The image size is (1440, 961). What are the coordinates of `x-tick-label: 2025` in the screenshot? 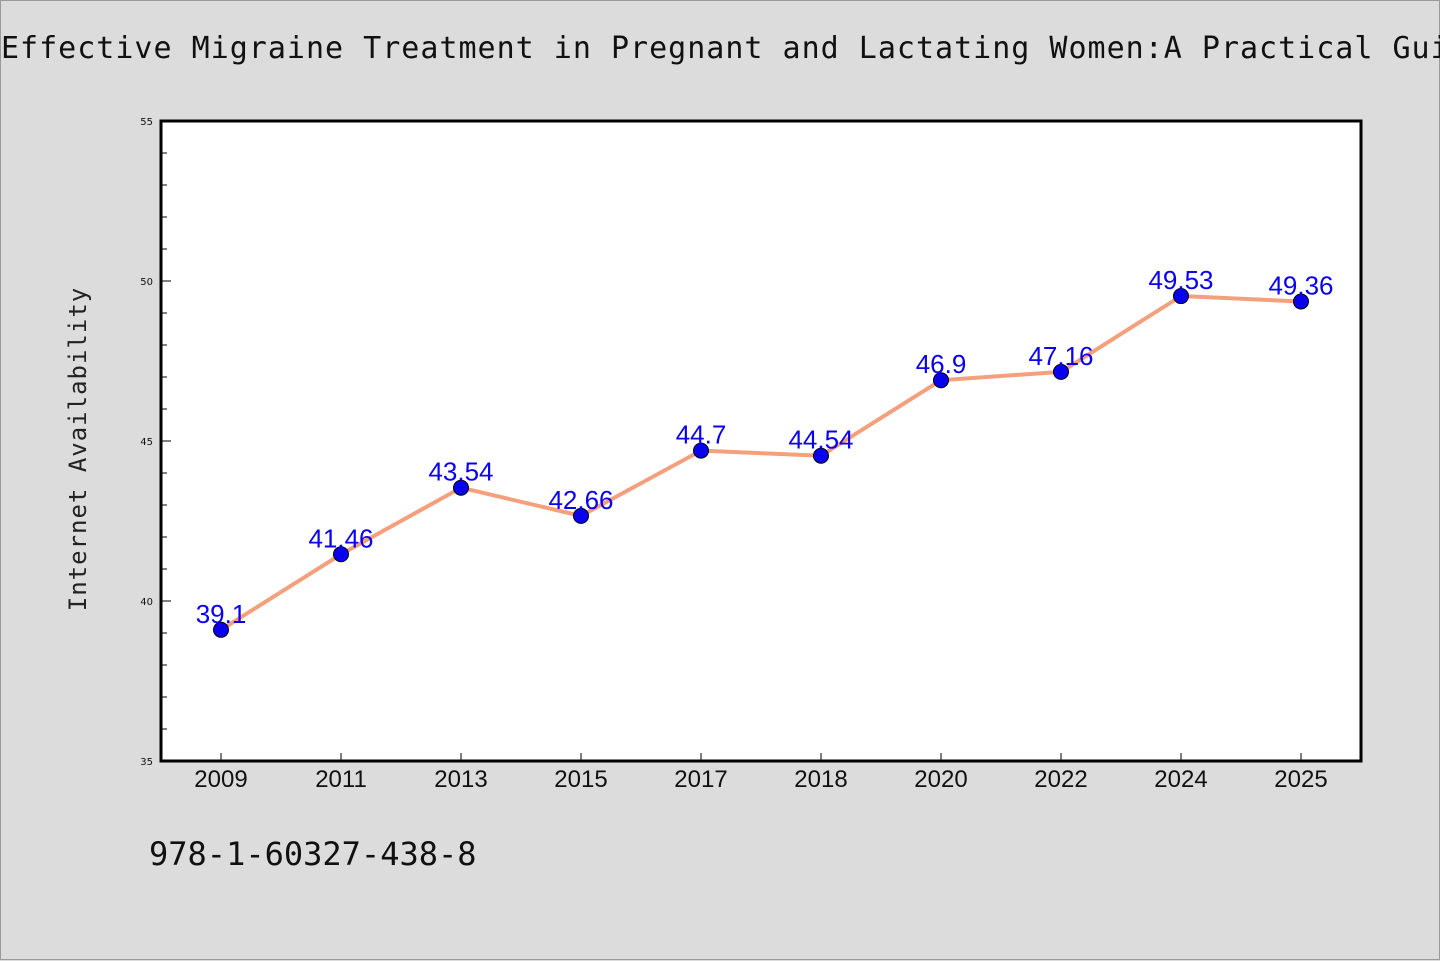 It's located at (1300, 779).